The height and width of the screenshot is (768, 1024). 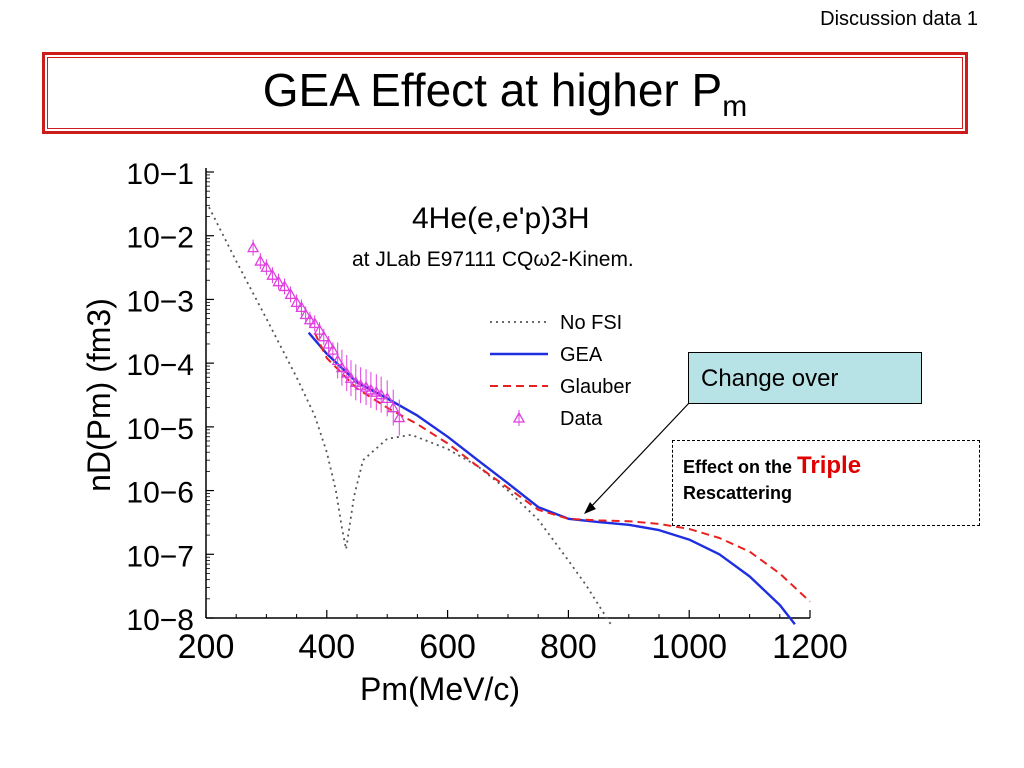 I want to click on chart-text: 4He(e,e'p)3H at JLab E97111 CQω2-Kinem., so click(x=493, y=236).